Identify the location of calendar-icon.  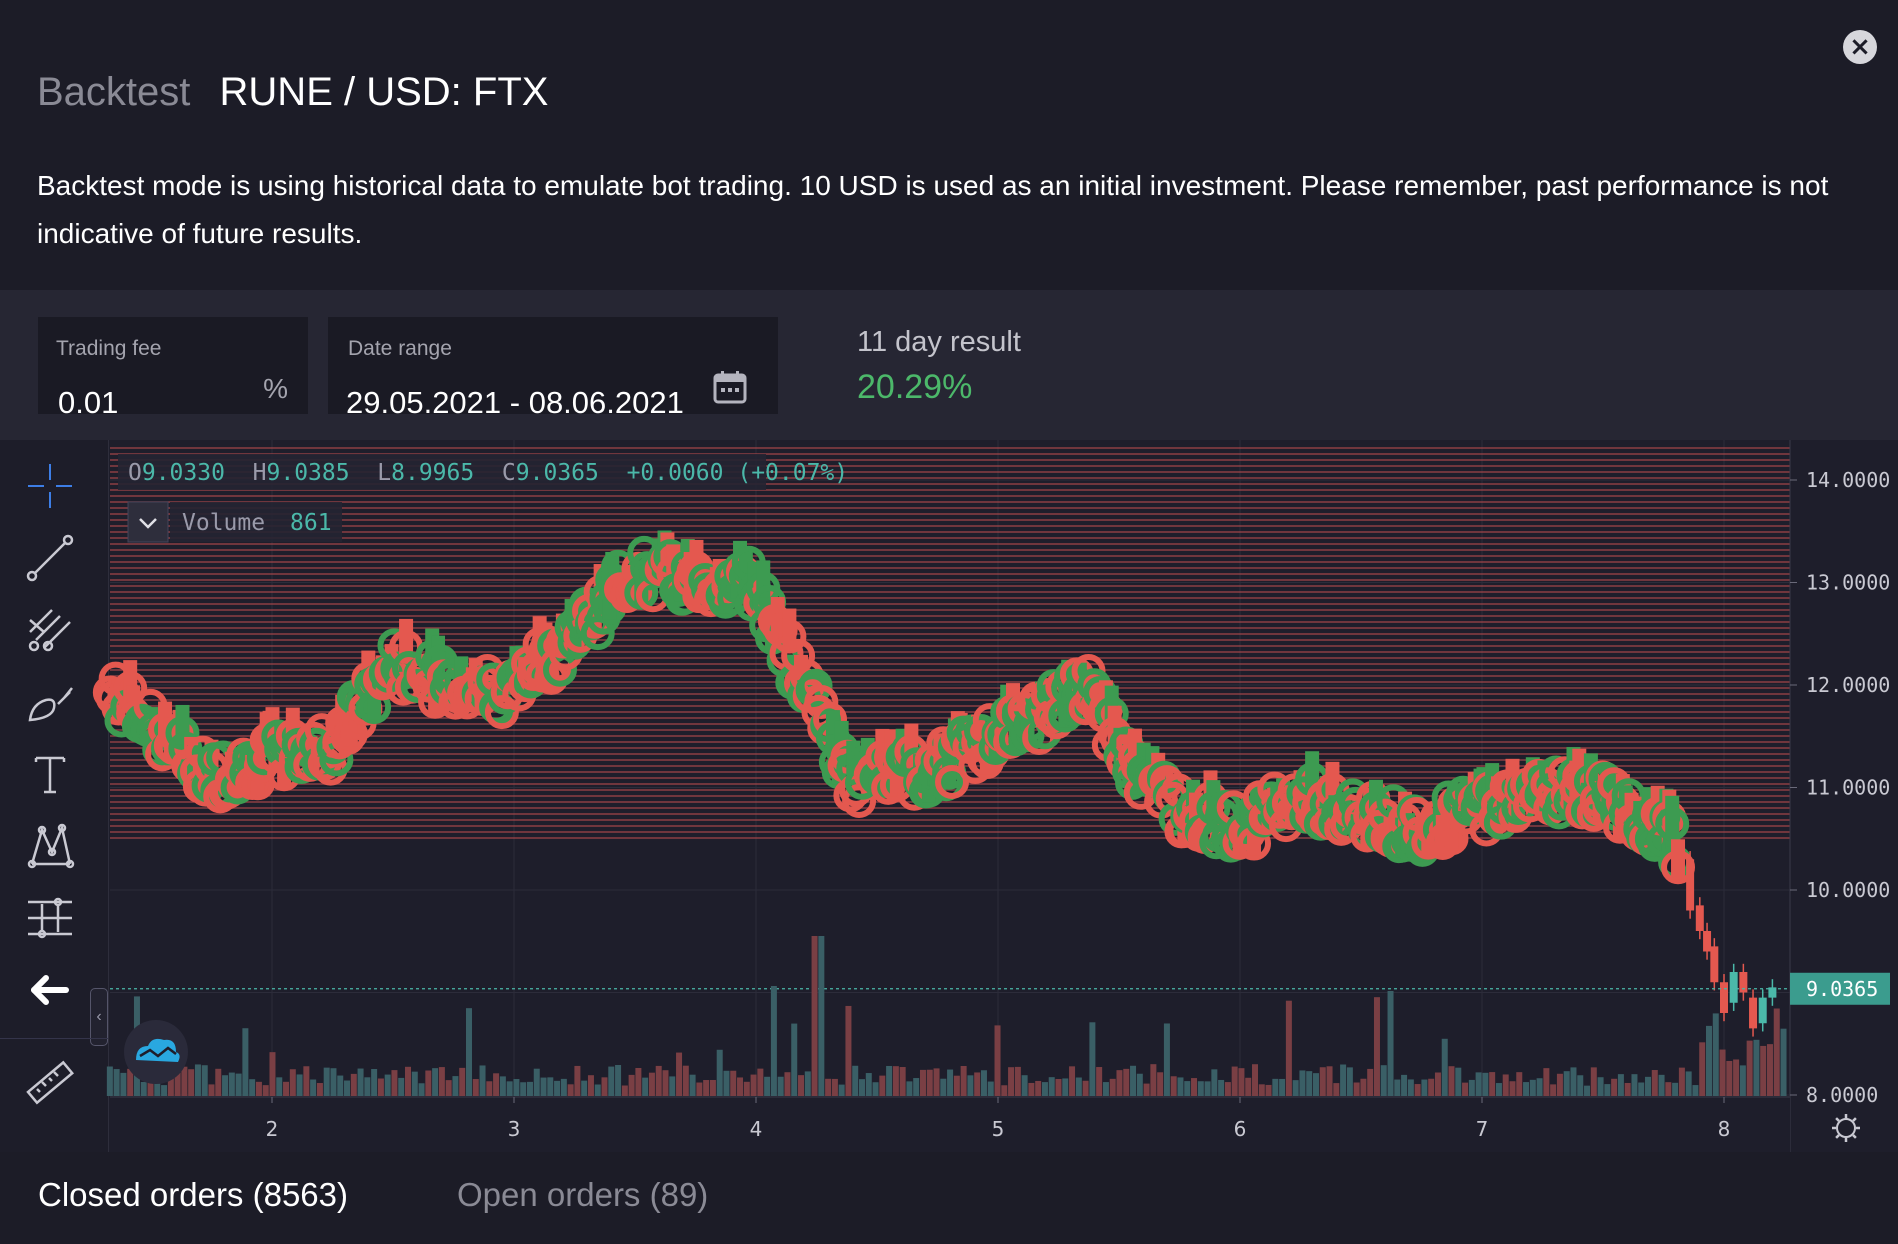
(730, 387).